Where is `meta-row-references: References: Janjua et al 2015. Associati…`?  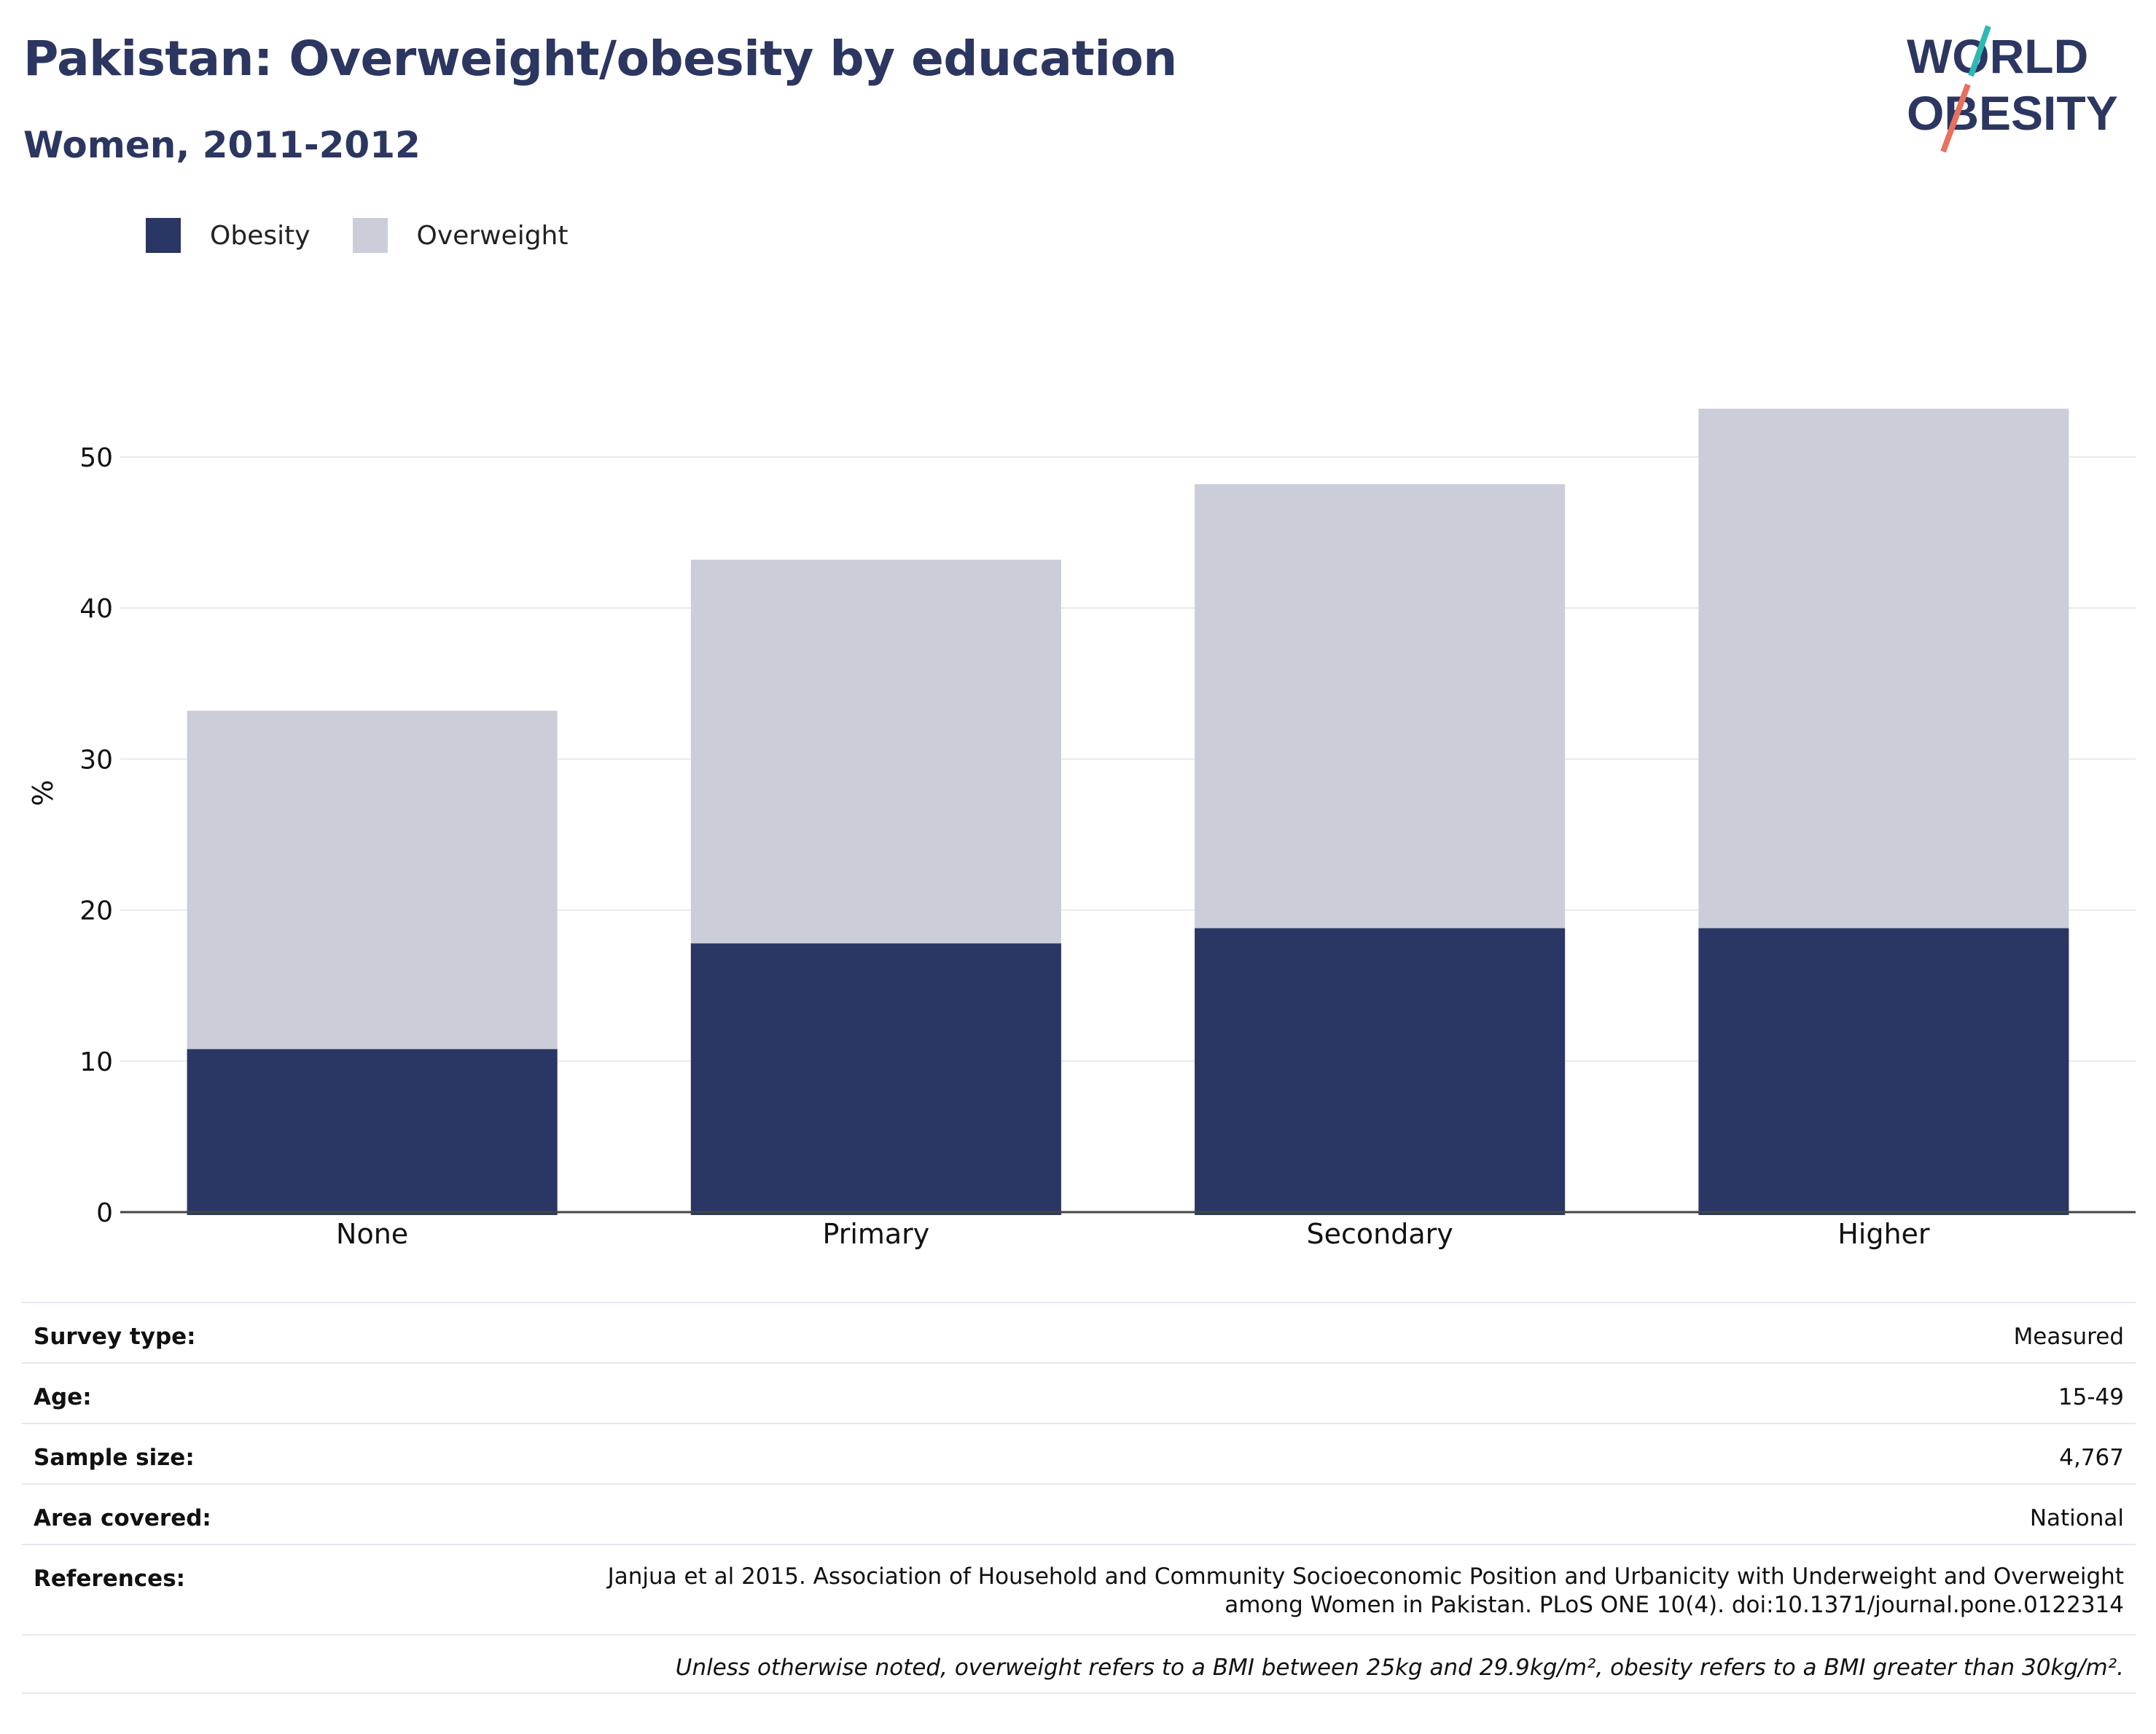
meta-row-references: References: Janjua et al 2015. Associati… is located at coordinates (1079, 1589).